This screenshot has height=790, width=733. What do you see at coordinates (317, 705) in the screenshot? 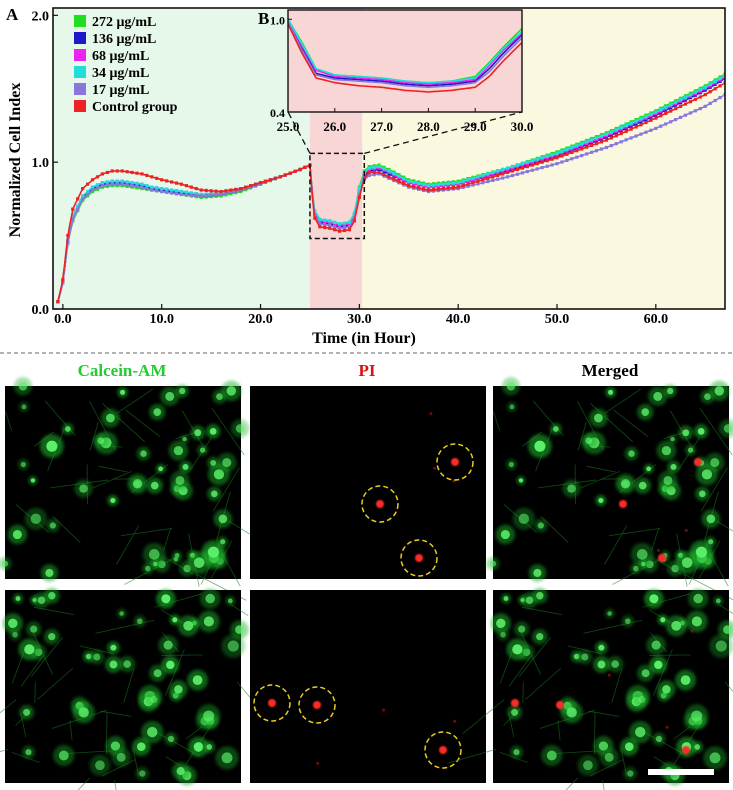
I see `dead-cell-circle` at bounding box center [317, 705].